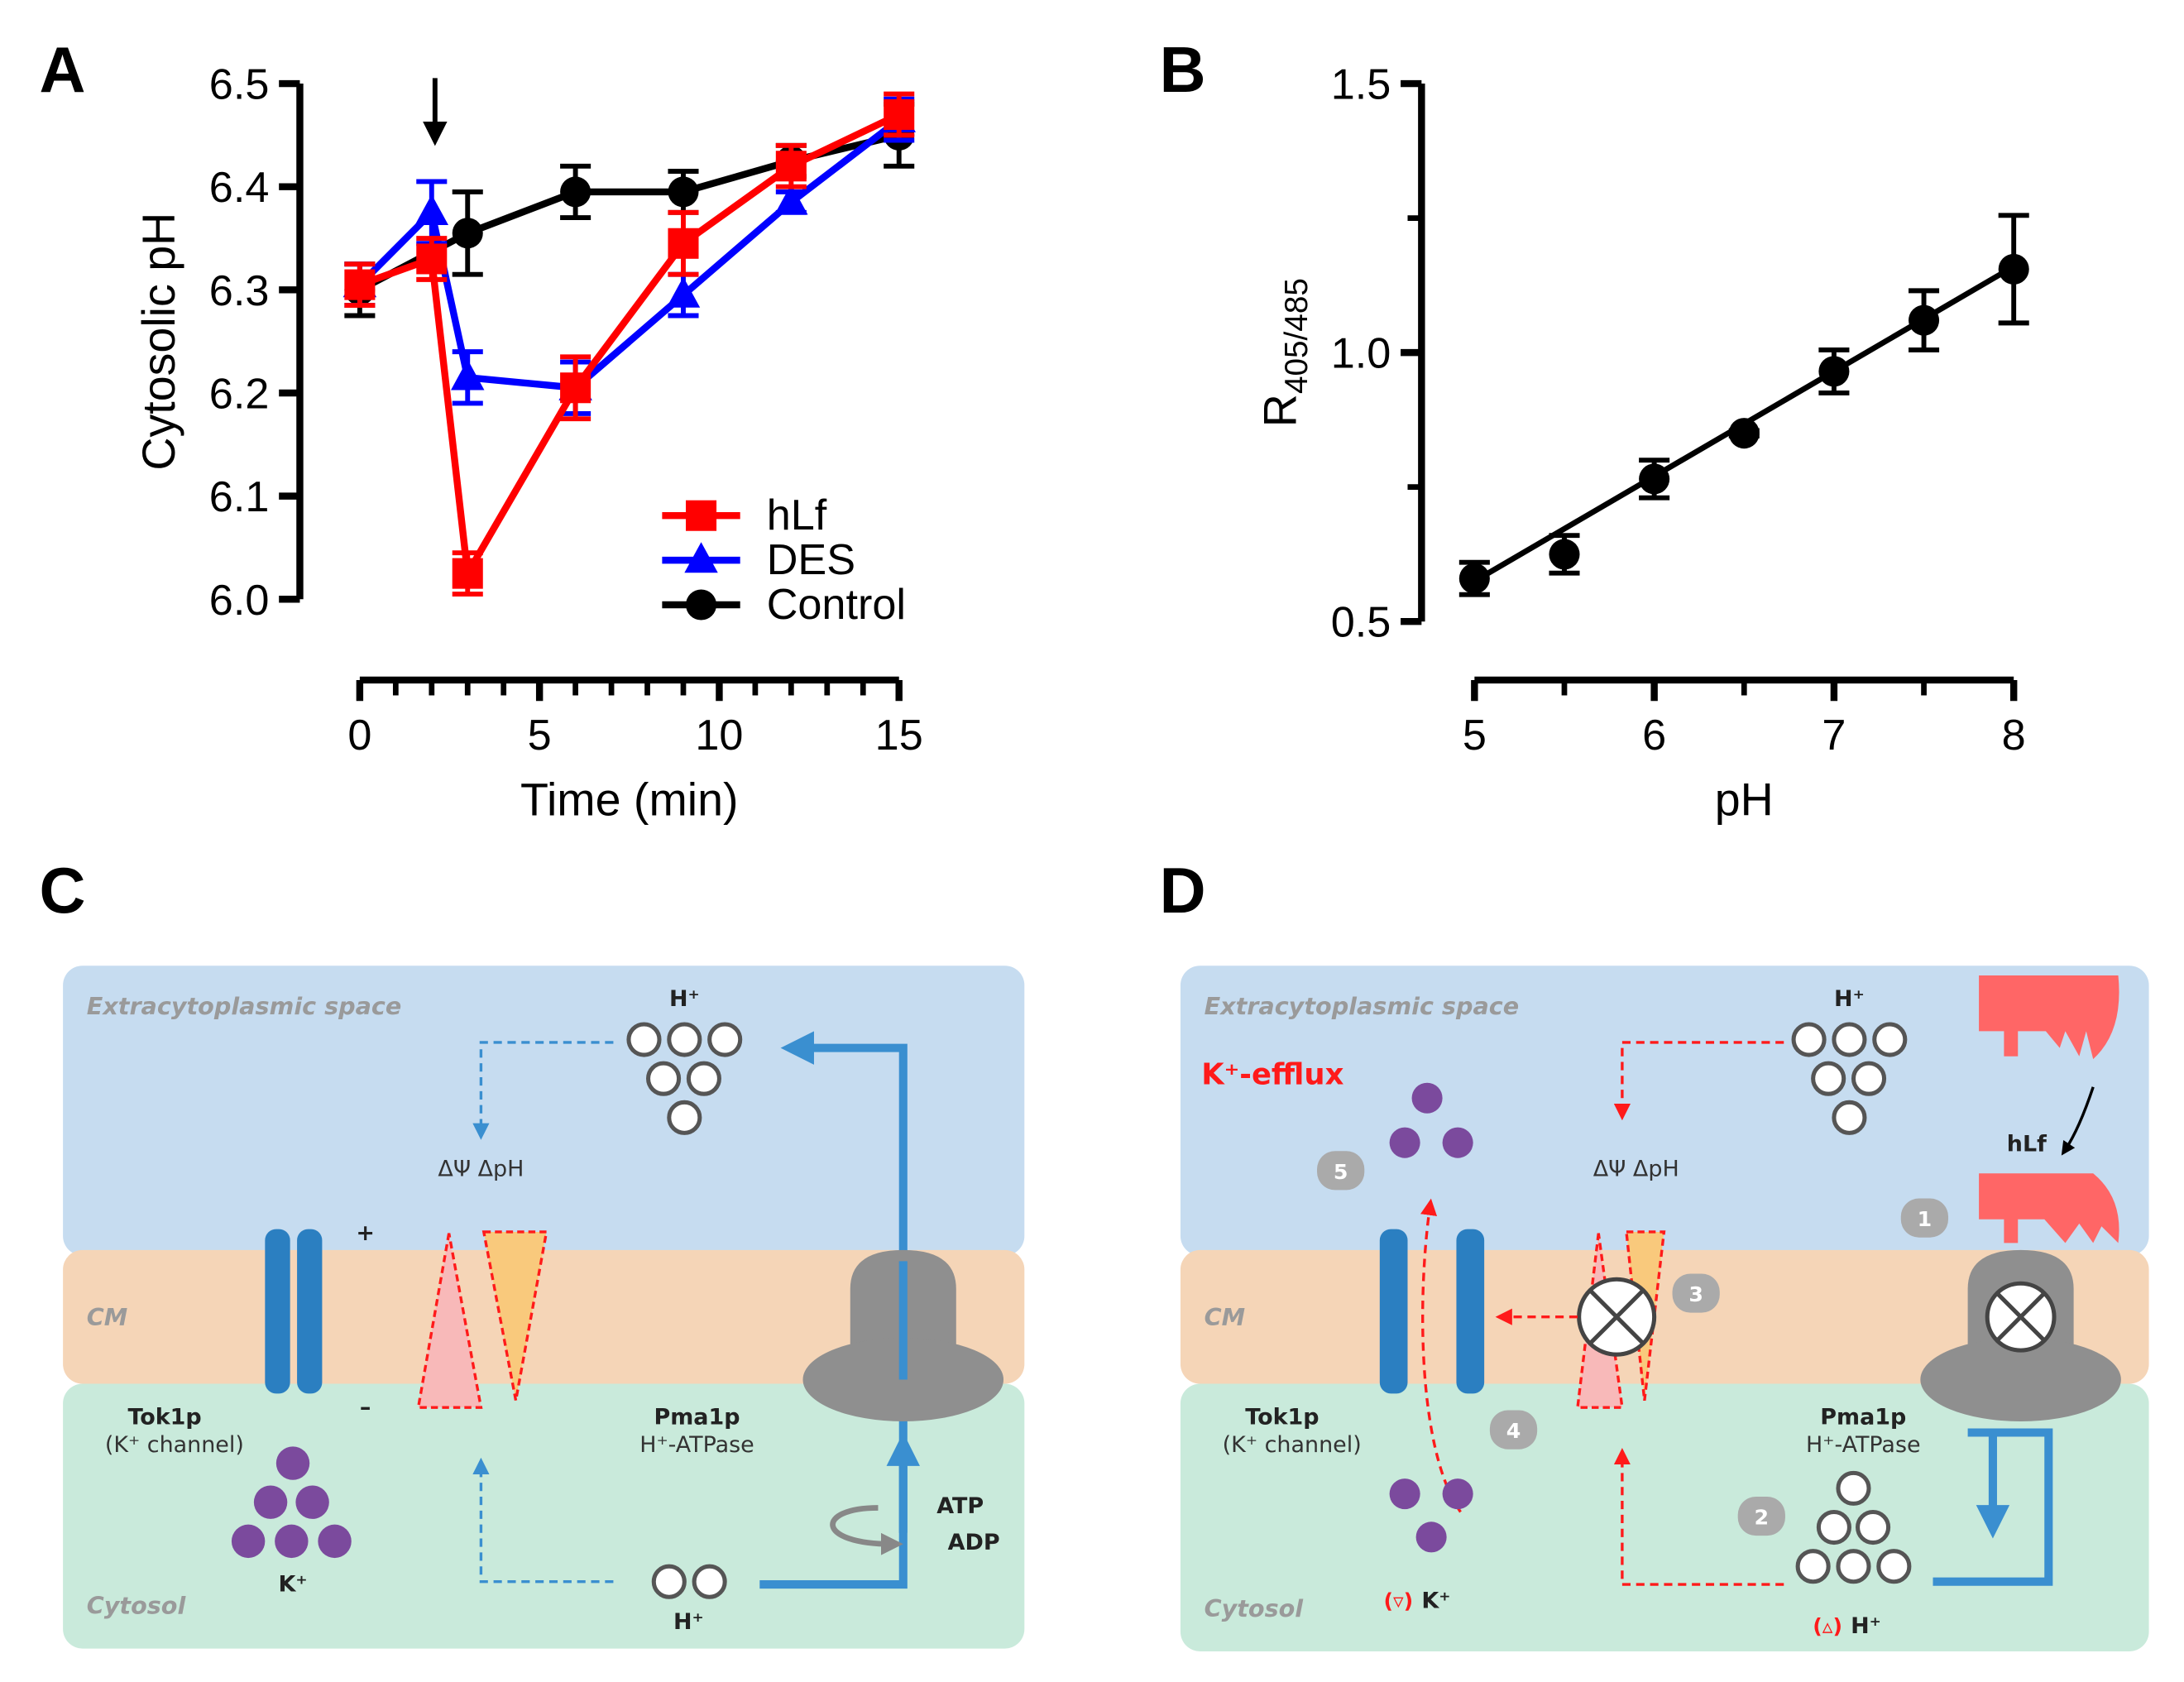 This screenshot has height=1682, width=2184. Describe the element at coordinates (1441, 1355) in the screenshot. I see `efflux-arrow` at that location.